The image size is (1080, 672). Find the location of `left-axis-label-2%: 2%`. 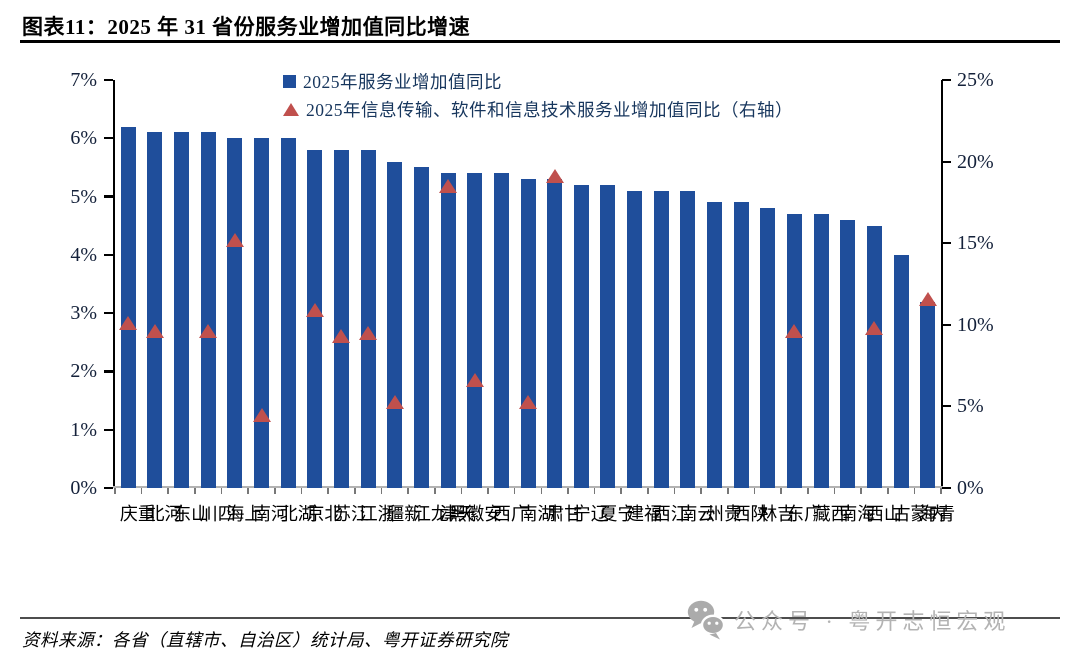

left-axis-label-2%: 2% is located at coordinates (83, 371).